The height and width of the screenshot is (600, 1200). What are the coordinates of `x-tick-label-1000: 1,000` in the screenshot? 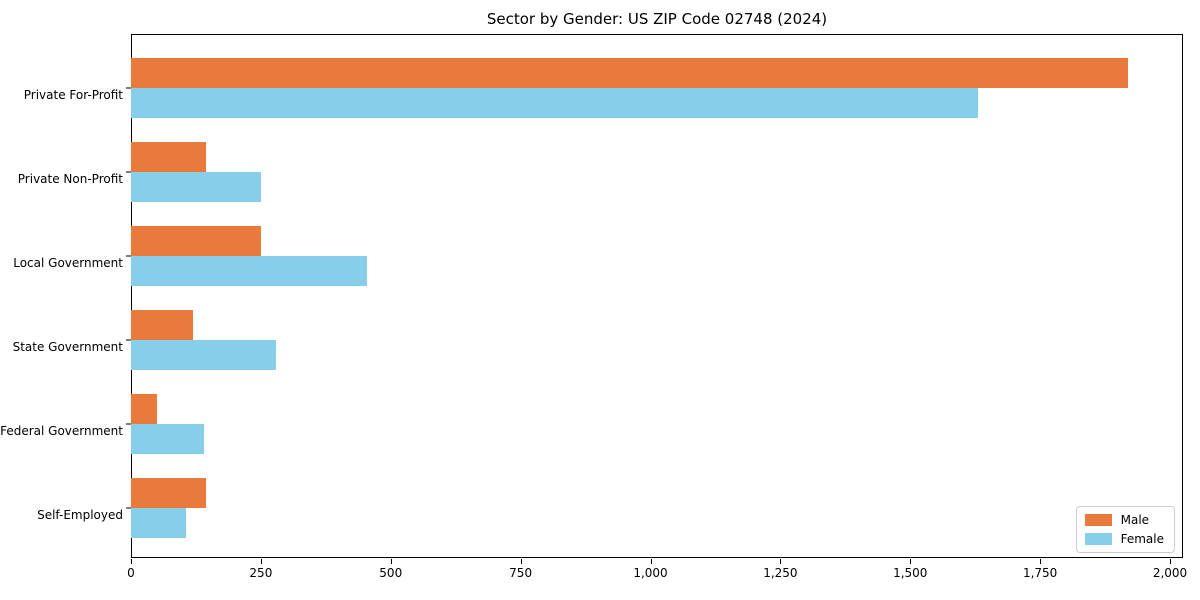 It's located at (650, 573).